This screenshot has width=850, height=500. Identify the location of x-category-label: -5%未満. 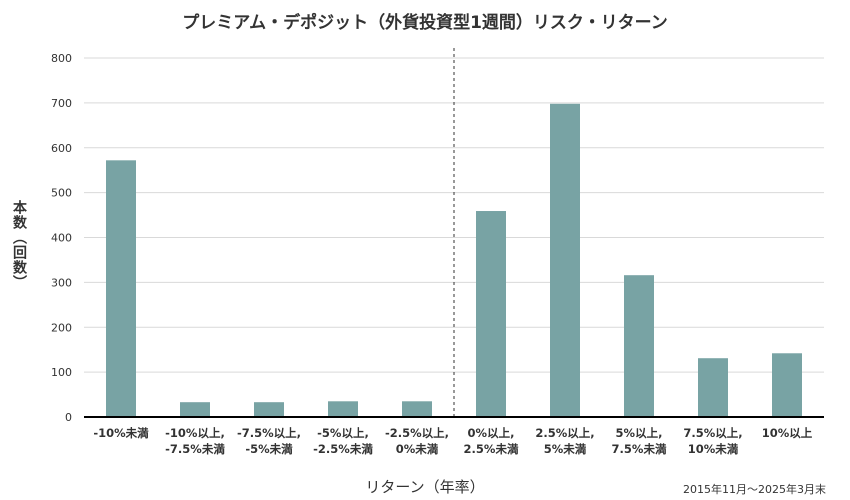
(269, 449).